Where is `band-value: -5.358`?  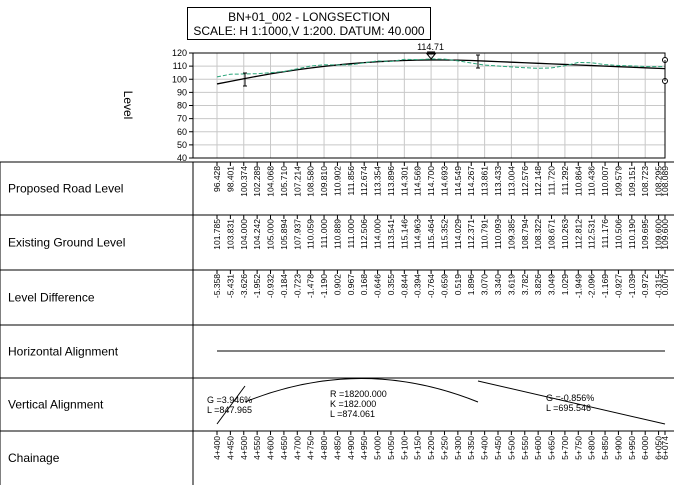
band-value: -5.358 is located at coordinates (217, 286).